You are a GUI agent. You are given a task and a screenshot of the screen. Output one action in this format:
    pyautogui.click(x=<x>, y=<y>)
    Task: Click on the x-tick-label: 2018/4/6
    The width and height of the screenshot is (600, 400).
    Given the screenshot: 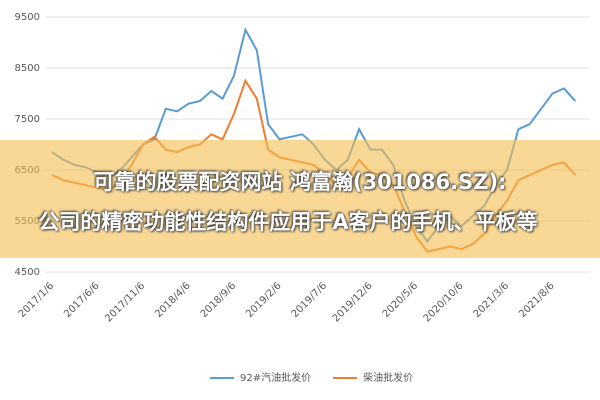 What is the action you would take?
    pyautogui.click(x=173, y=300)
    